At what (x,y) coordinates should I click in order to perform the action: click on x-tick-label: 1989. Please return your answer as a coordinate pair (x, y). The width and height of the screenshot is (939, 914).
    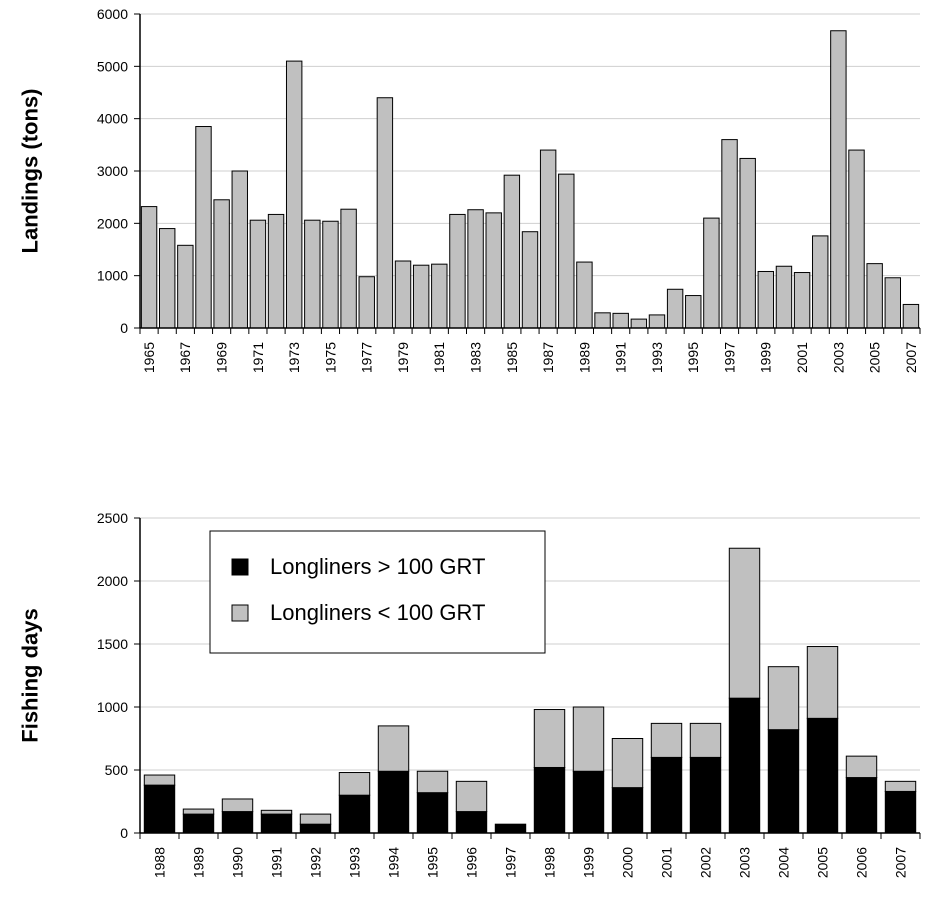
    Looking at the image, I should click on (584, 357).